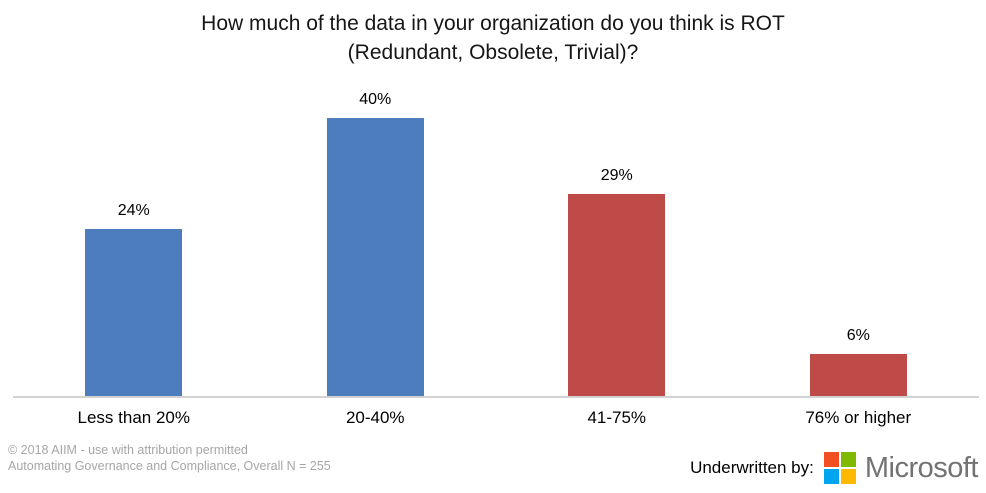 This screenshot has height=493, width=986. What do you see at coordinates (493, 52) in the screenshot?
I see `chart-title-line2: (Redundant, Obsolete, Trivial)?` at bounding box center [493, 52].